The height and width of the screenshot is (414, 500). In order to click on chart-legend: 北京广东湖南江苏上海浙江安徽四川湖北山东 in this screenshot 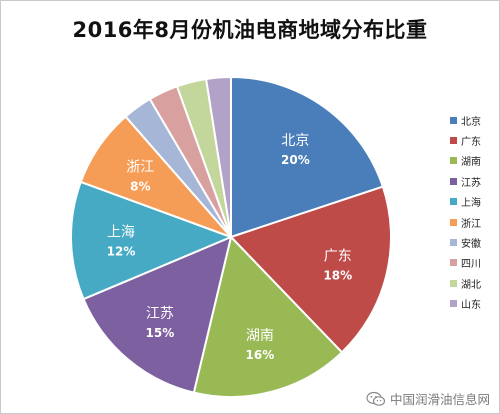, I will do `click(475, 212)`.